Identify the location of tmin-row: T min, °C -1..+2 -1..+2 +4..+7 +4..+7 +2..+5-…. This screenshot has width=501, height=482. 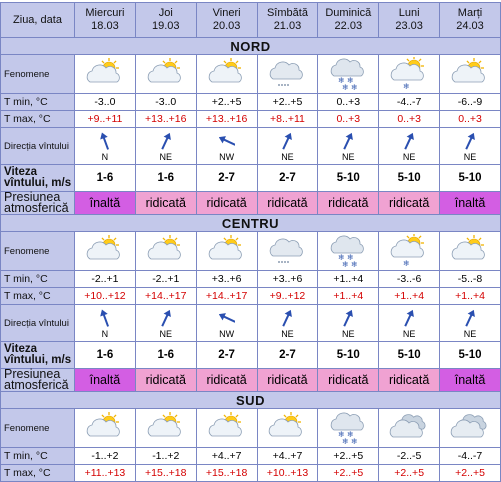
(250, 456).